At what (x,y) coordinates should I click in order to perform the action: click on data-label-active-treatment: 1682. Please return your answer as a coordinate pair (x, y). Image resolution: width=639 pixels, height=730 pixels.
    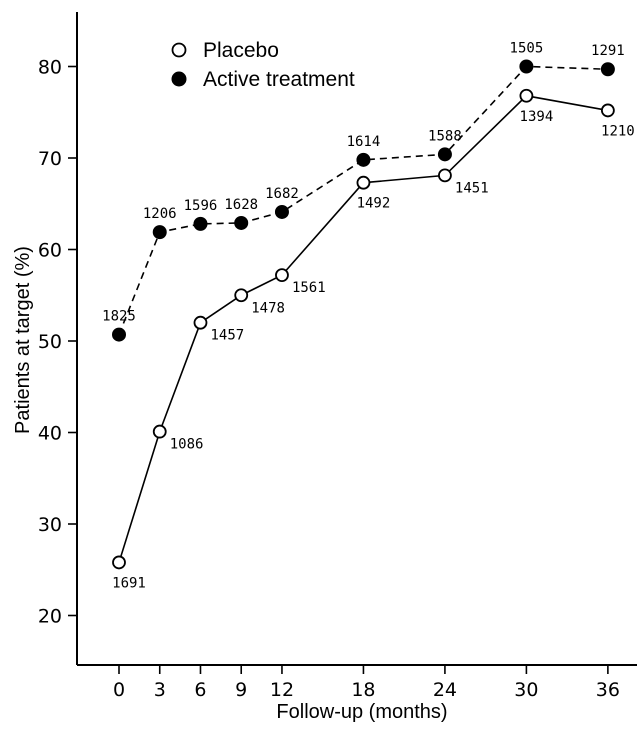
    Looking at the image, I should click on (282, 194).